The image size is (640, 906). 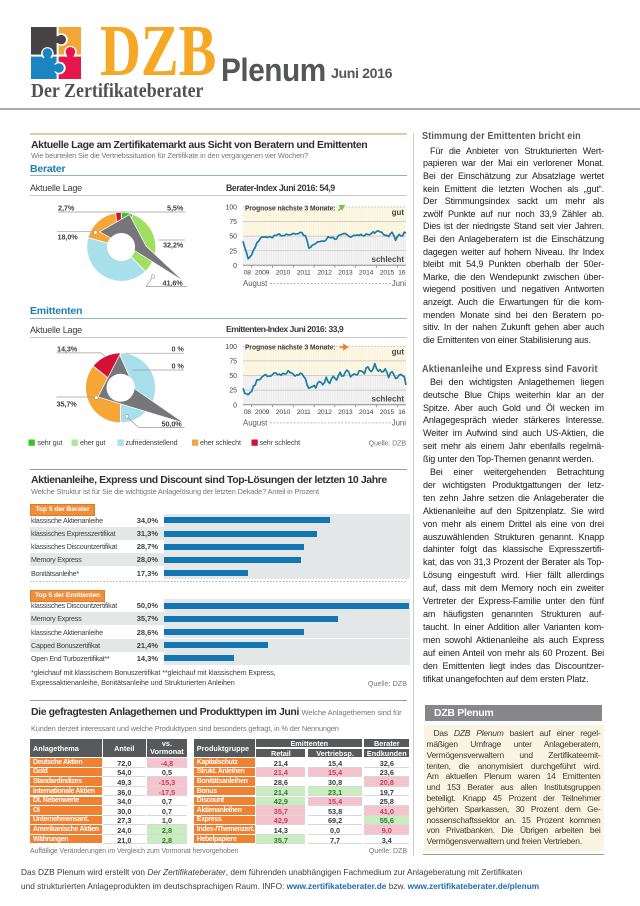 What do you see at coordinates (175, 208) in the screenshot?
I see `svg-text: 5,5%` at bounding box center [175, 208].